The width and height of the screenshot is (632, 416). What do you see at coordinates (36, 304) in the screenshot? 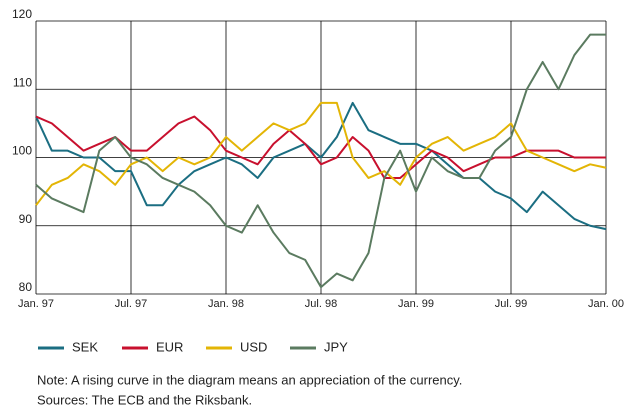
I see `x-tick-label: Jan. 97` at bounding box center [36, 304].